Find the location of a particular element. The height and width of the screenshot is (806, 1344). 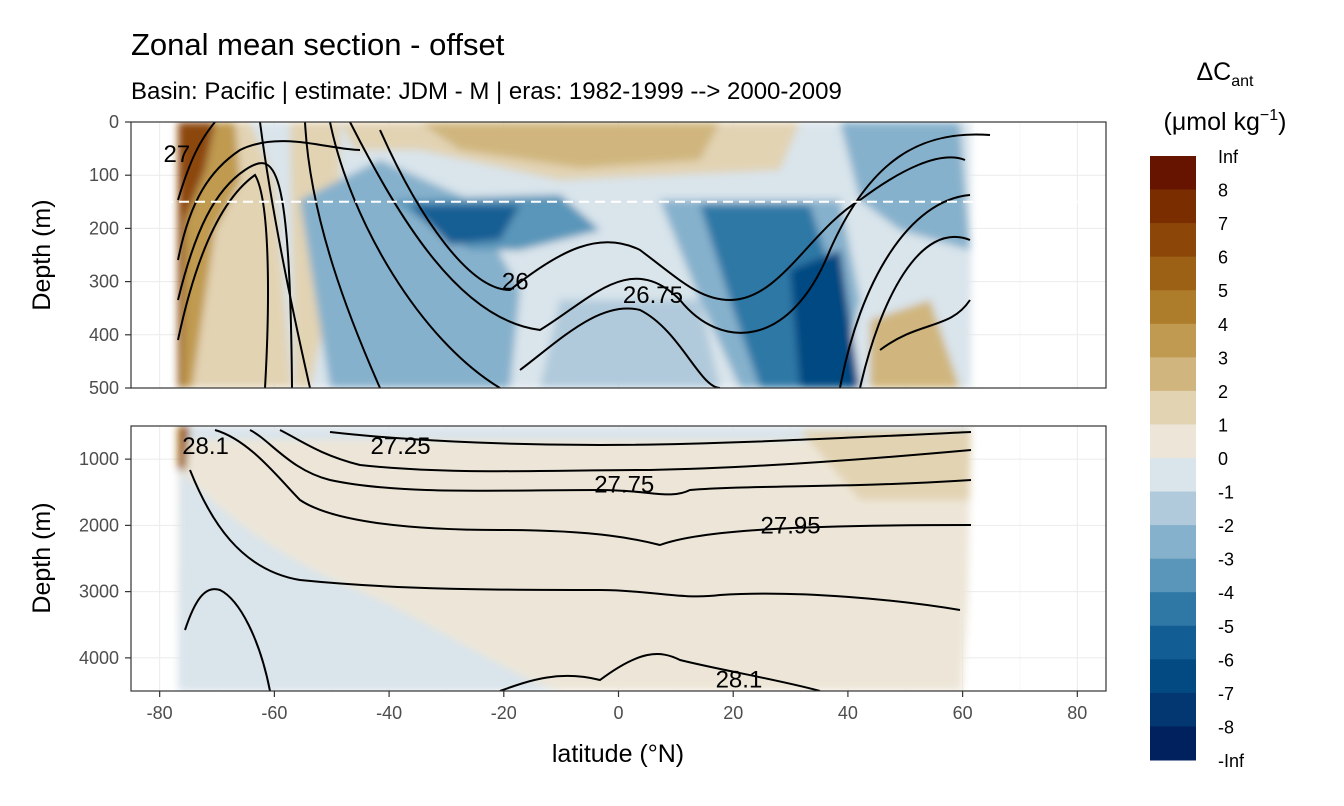

x-tick-label: -80 is located at coordinates (160, 713).